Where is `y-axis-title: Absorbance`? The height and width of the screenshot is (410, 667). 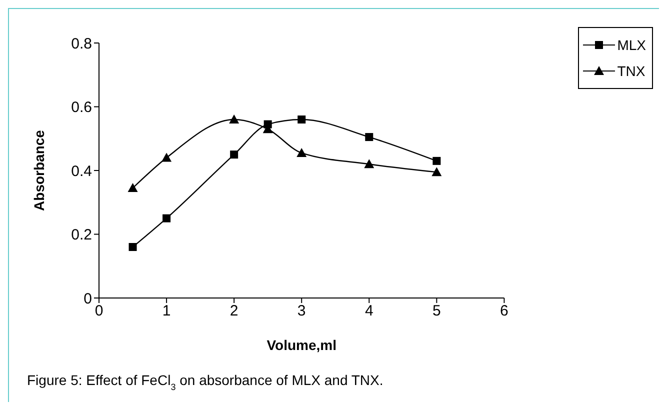
y-axis-title: Absorbance is located at coordinates (38, 170).